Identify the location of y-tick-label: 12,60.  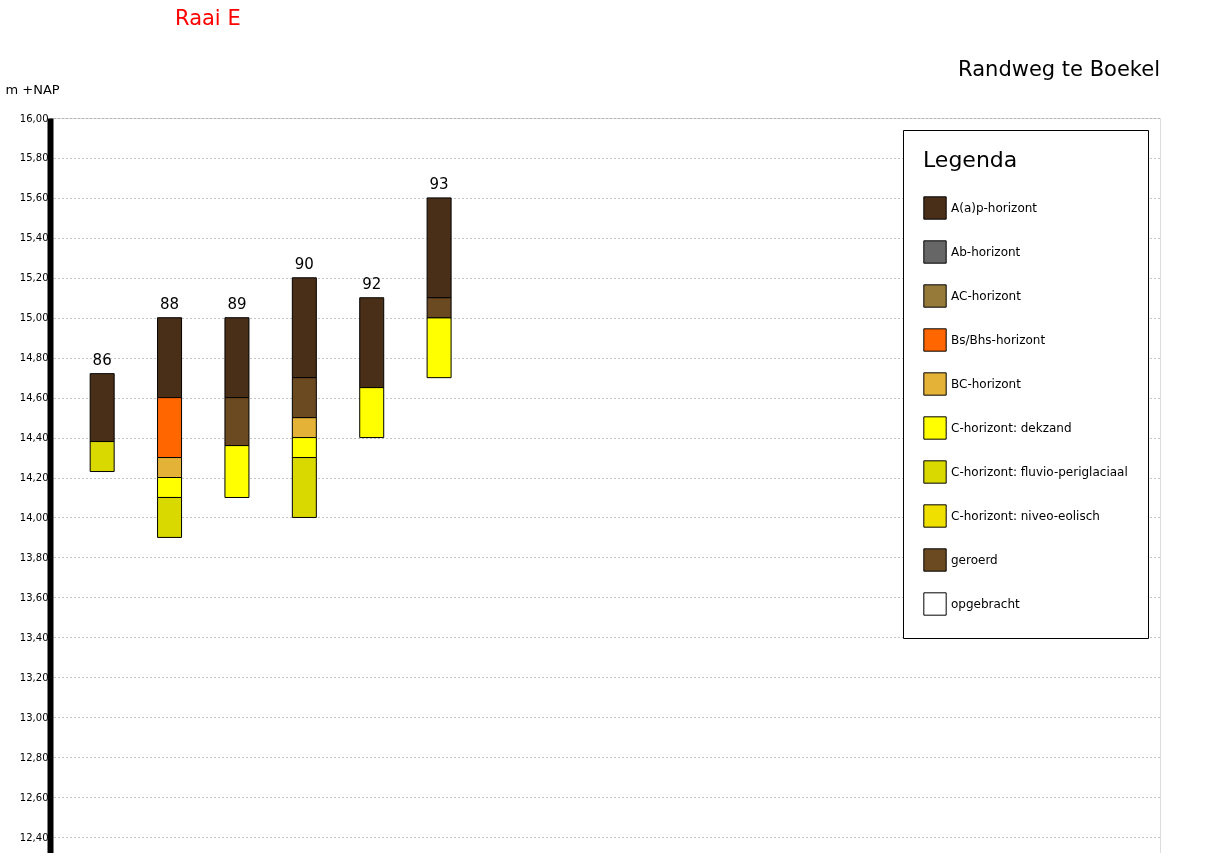
(34, 797).